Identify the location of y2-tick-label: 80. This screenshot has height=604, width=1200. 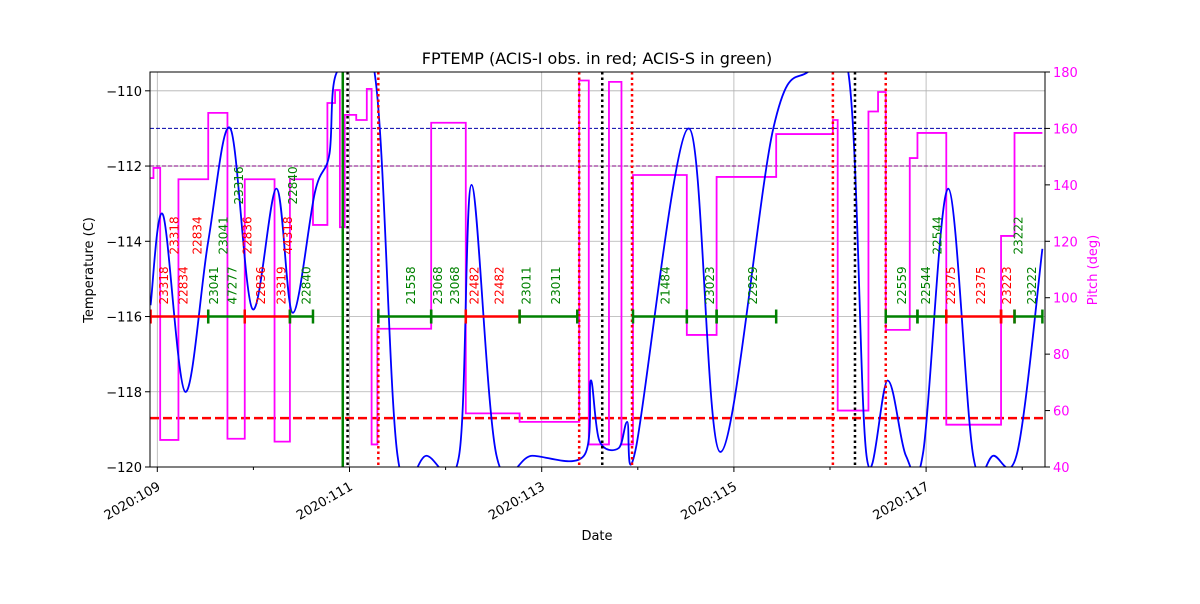
(1061, 355).